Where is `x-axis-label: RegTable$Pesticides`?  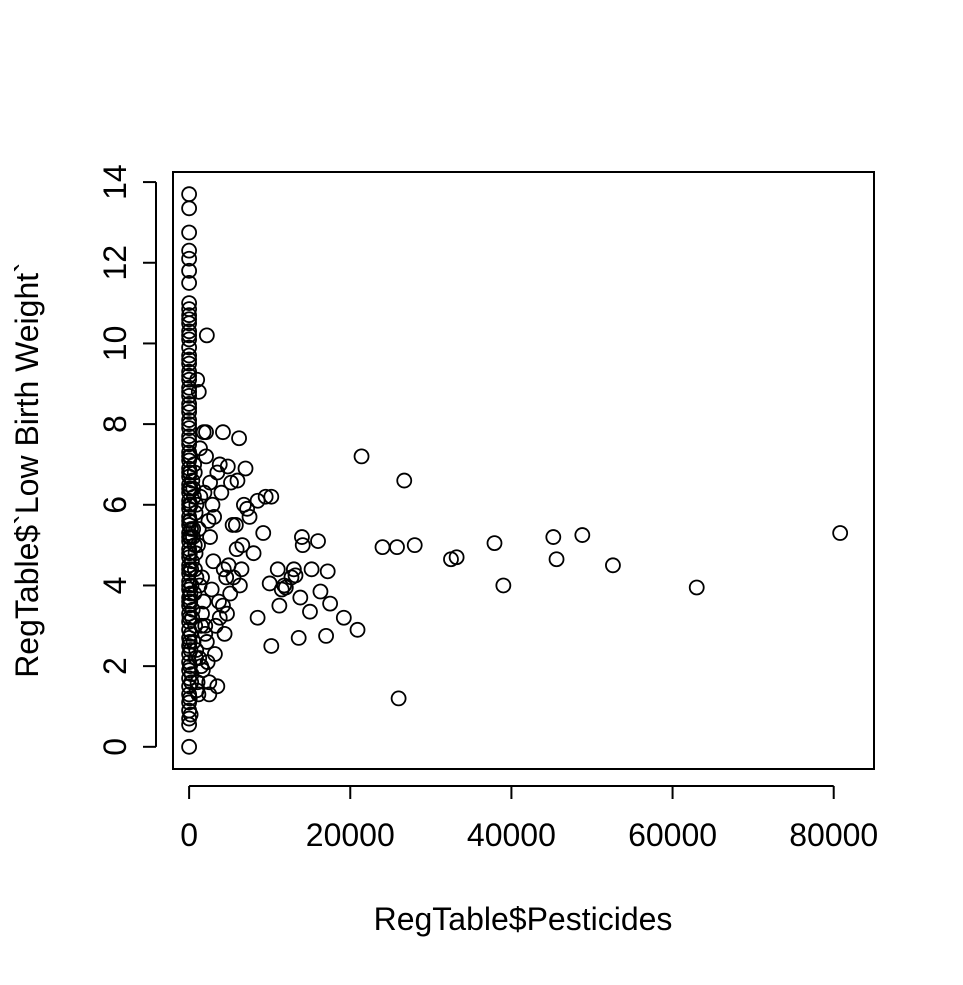 x-axis-label: RegTable$Pesticides is located at coordinates (523, 919).